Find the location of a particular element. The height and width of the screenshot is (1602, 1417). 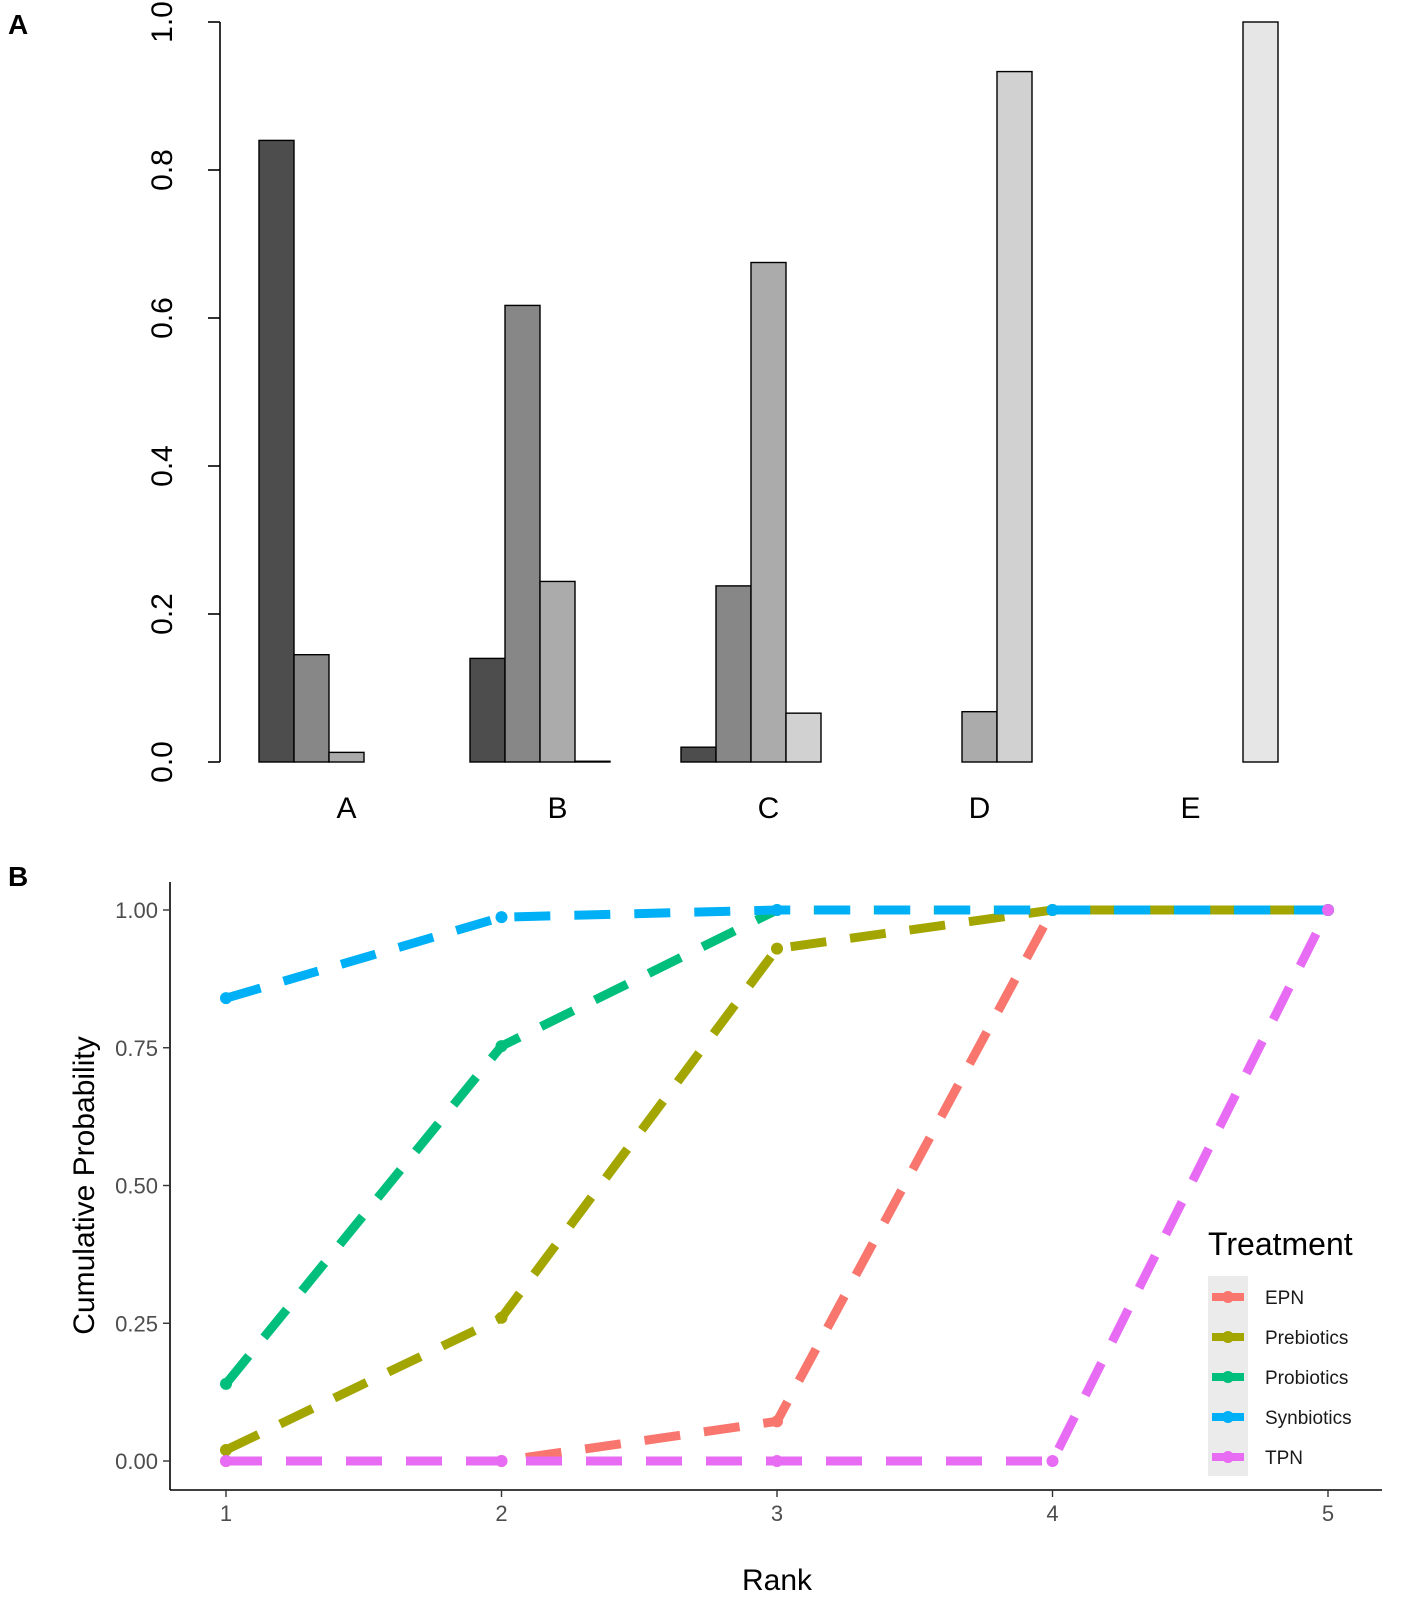

y-tick-label: 0.2 is located at coordinates (162, 614).